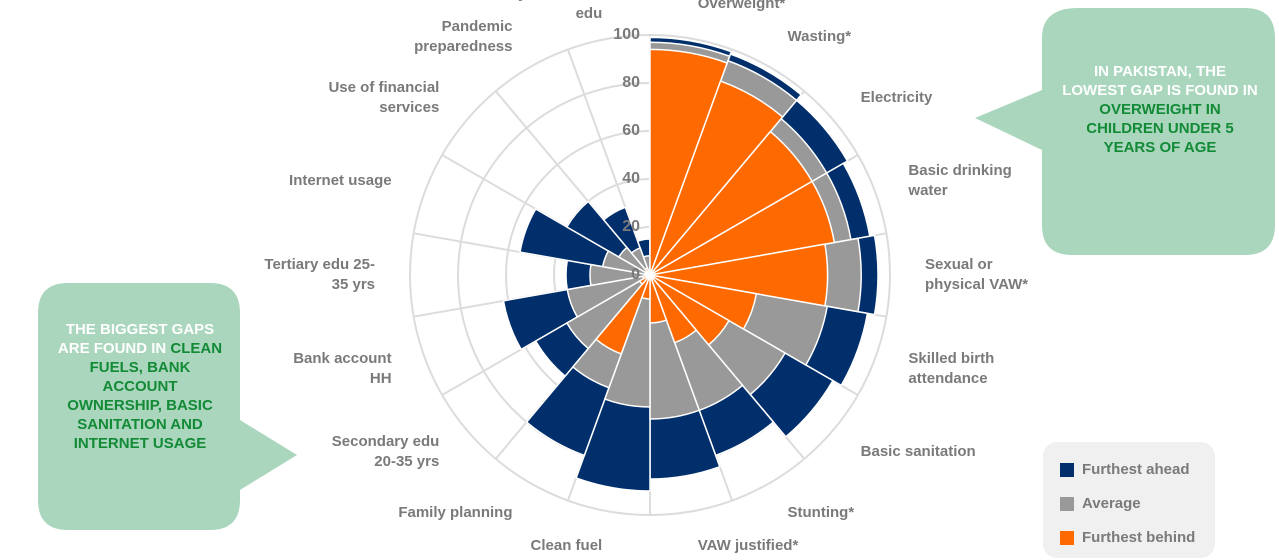 The image size is (1279, 560). What do you see at coordinates (386, 441) in the screenshot?
I see `category-label-line: Secondary edu` at bounding box center [386, 441].